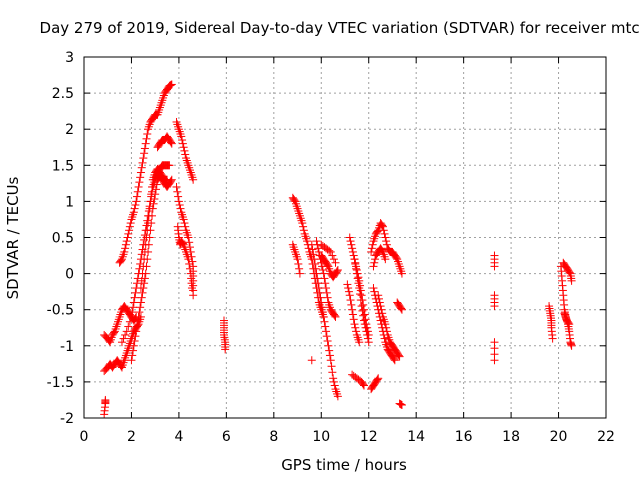  Describe the element at coordinates (13, 237) in the screenshot. I see `y-axis-label: SDTVAR / TECUs` at that location.